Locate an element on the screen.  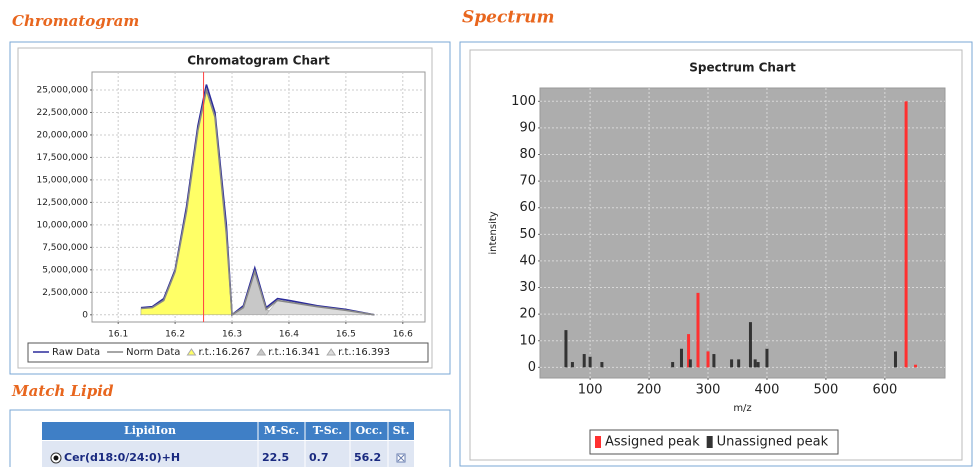
chart-title: Chromatogram Chart is located at coordinates (258, 61).